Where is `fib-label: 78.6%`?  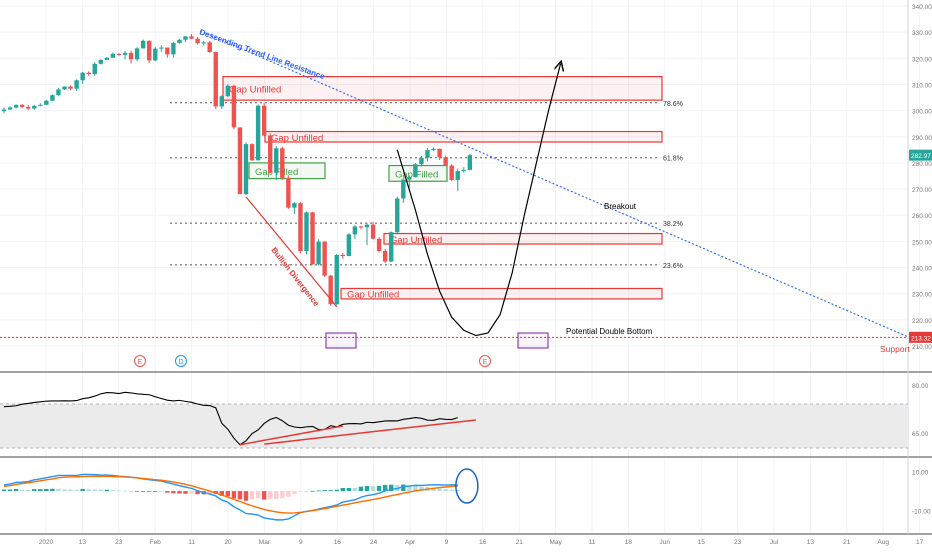
fib-label: 78.6% is located at coordinates (673, 104).